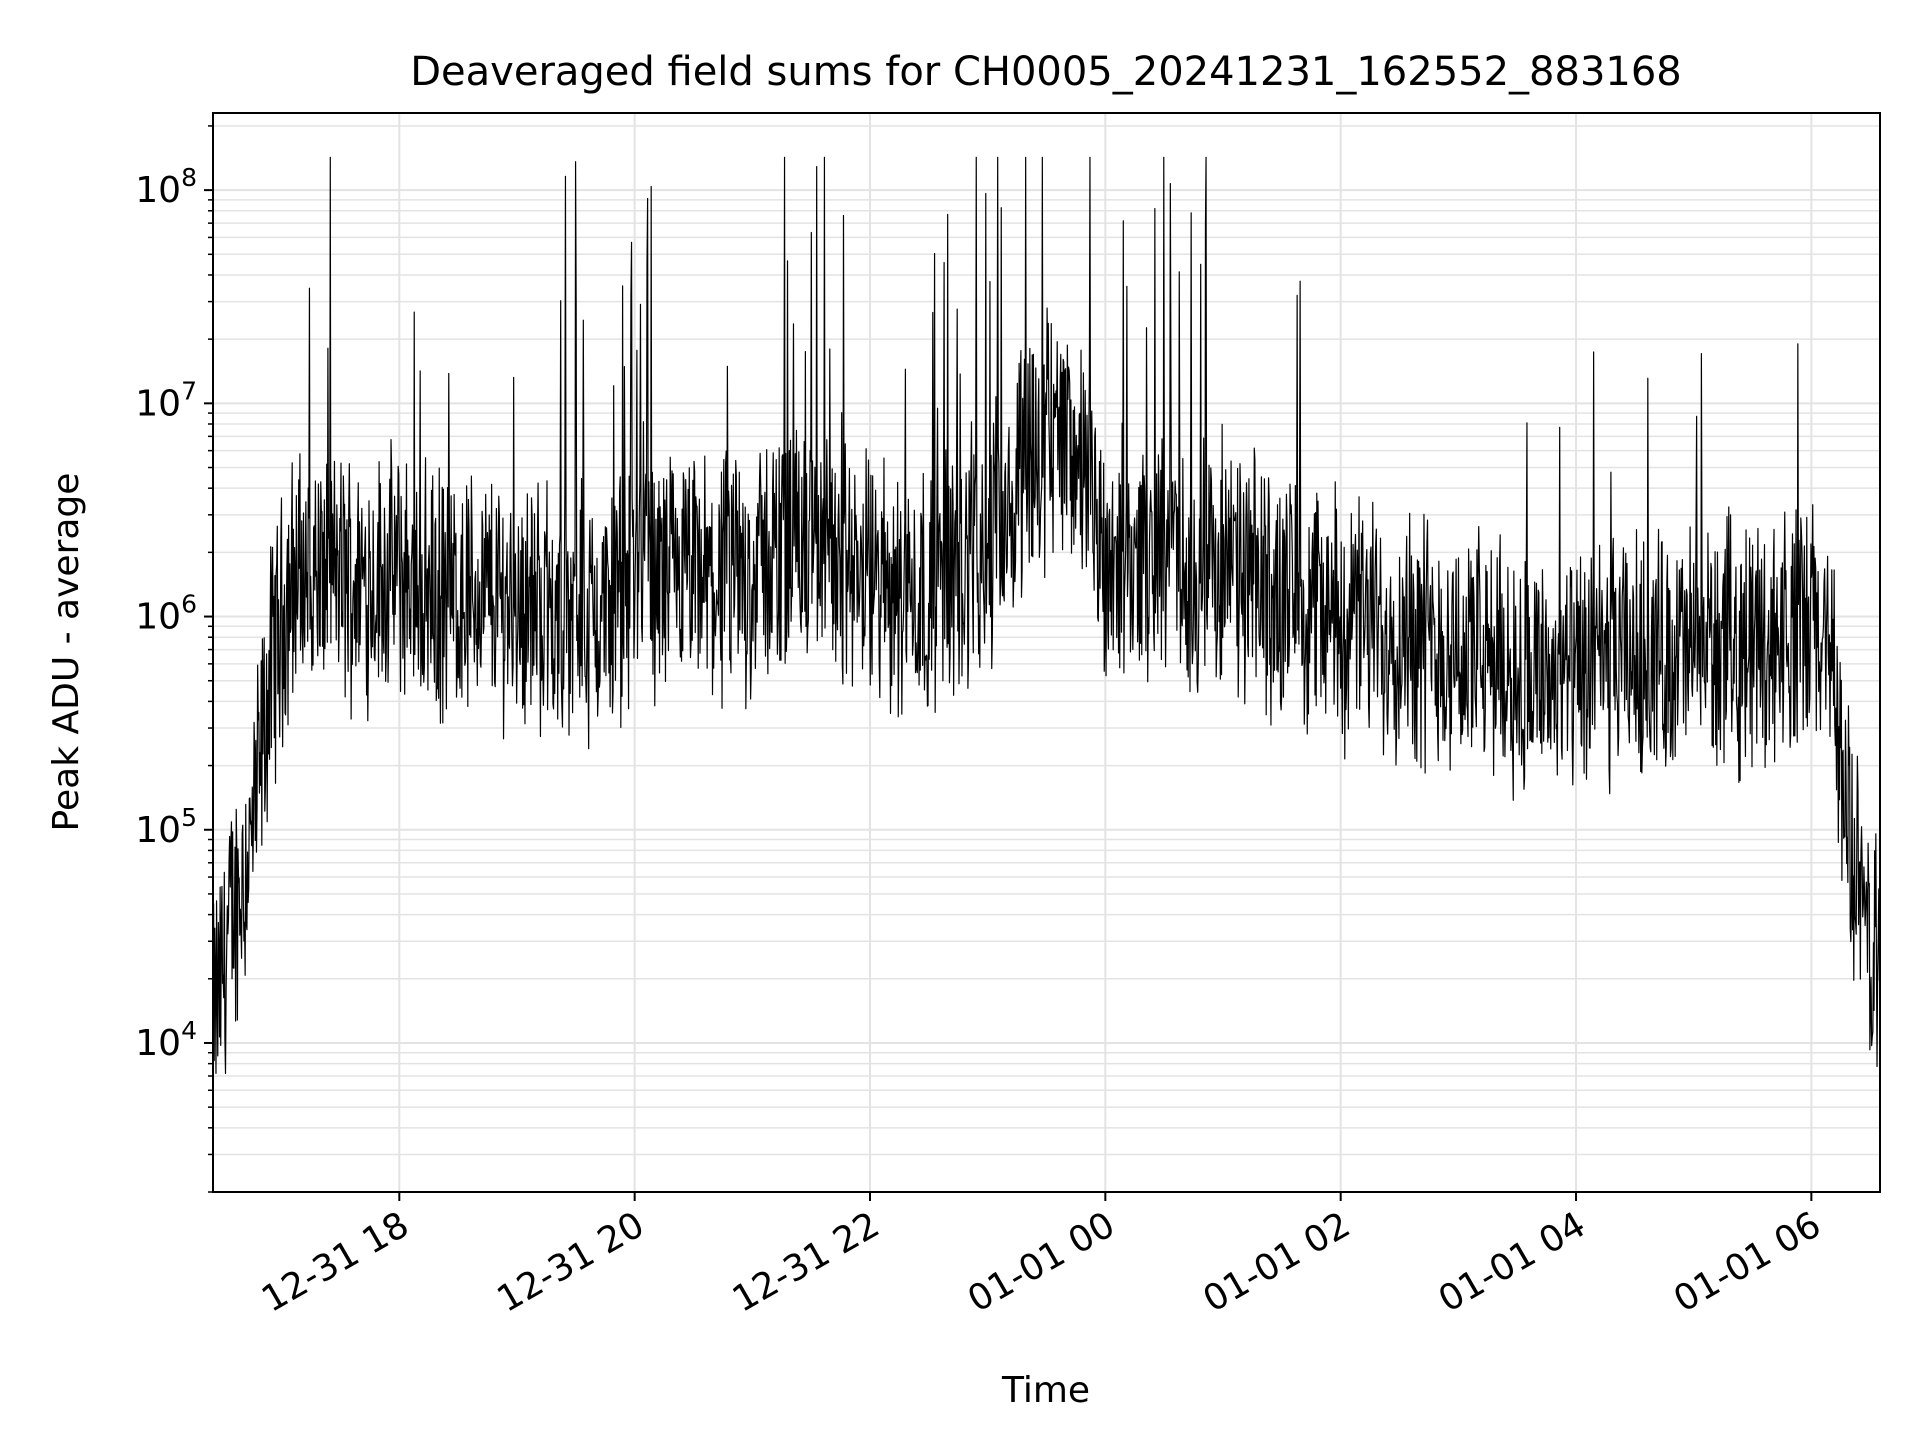 Image resolution: width=1920 pixels, height=1440 pixels. What do you see at coordinates (1045, 1390) in the screenshot?
I see `x-axis-label: Time` at bounding box center [1045, 1390].